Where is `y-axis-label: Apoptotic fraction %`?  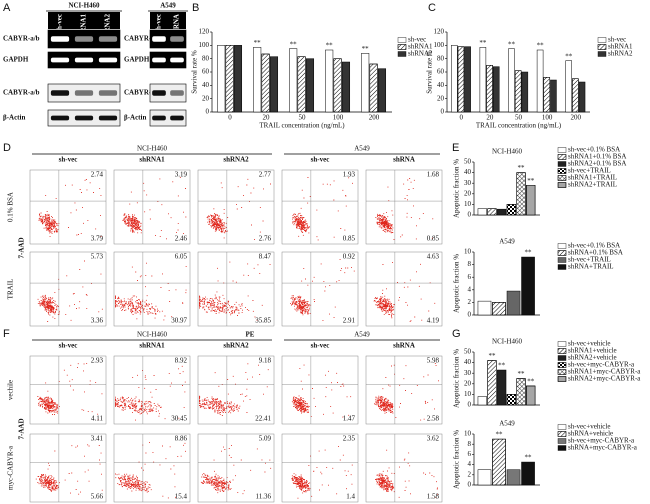
y-axis-label: Apoptotic fraction % is located at coordinates (457, 283).